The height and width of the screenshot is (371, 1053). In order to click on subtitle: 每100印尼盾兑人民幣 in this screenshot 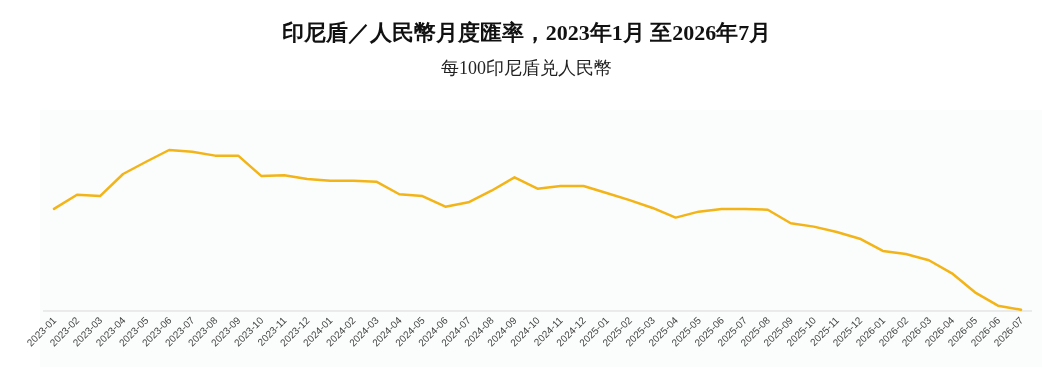, I will do `click(526, 68)`.